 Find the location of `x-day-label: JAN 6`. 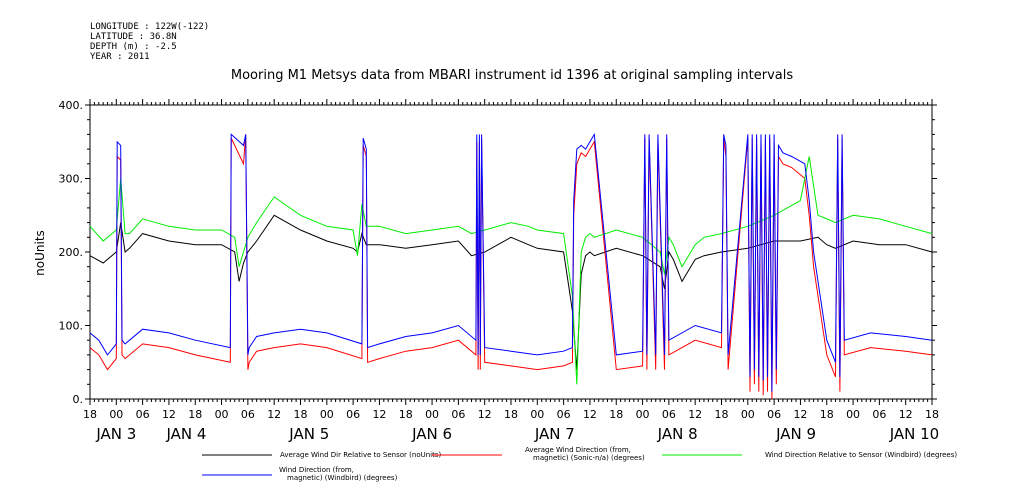

x-day-label: JAN 6 is located at coordinates (431, 434).